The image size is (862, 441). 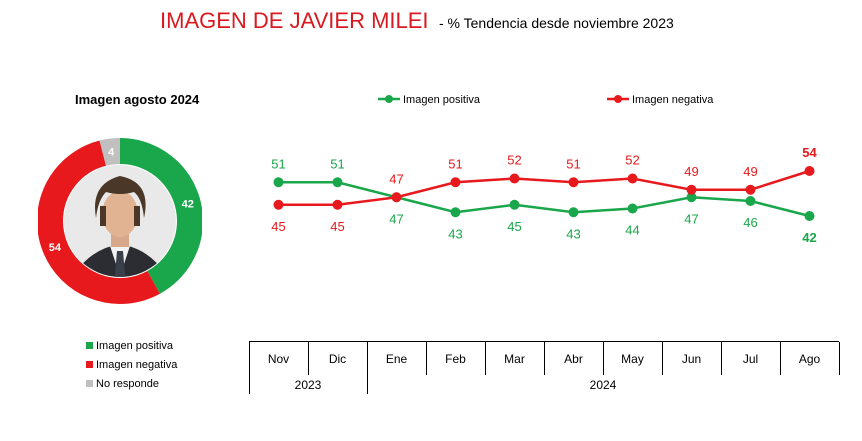 I want to click on data-label: 46, so click(x=750, y=222).